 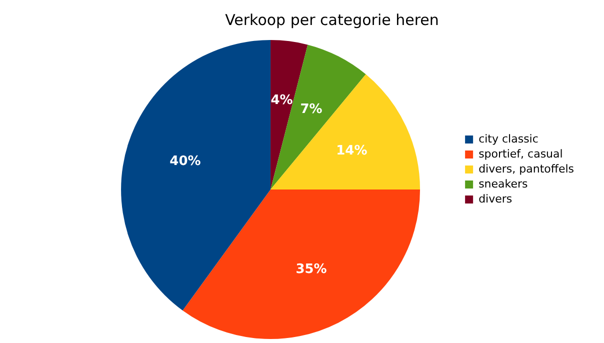 What do you see at coordinates (332, 19) in the screenshot?
I see `chart-title: Verkoop per categorie heren` at bounding box center [332, 19].